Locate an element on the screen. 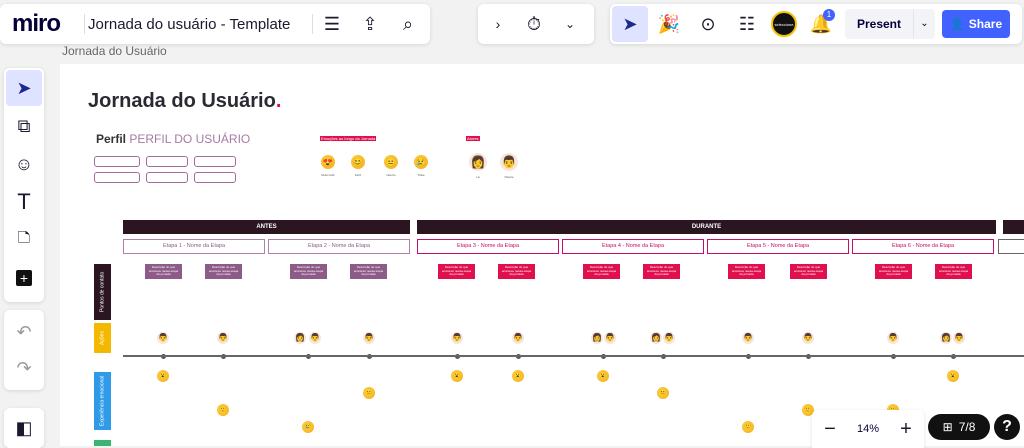  left-toolbar: ➤ ⧉ ☺ T 🗅 + is located at coordinates (24, 185).